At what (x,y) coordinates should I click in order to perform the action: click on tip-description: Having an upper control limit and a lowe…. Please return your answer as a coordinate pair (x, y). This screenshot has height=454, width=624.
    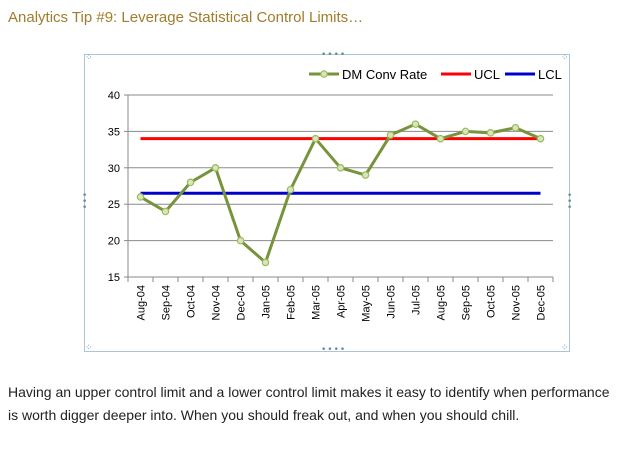
    Looking at the image, I should click on (309, 403).